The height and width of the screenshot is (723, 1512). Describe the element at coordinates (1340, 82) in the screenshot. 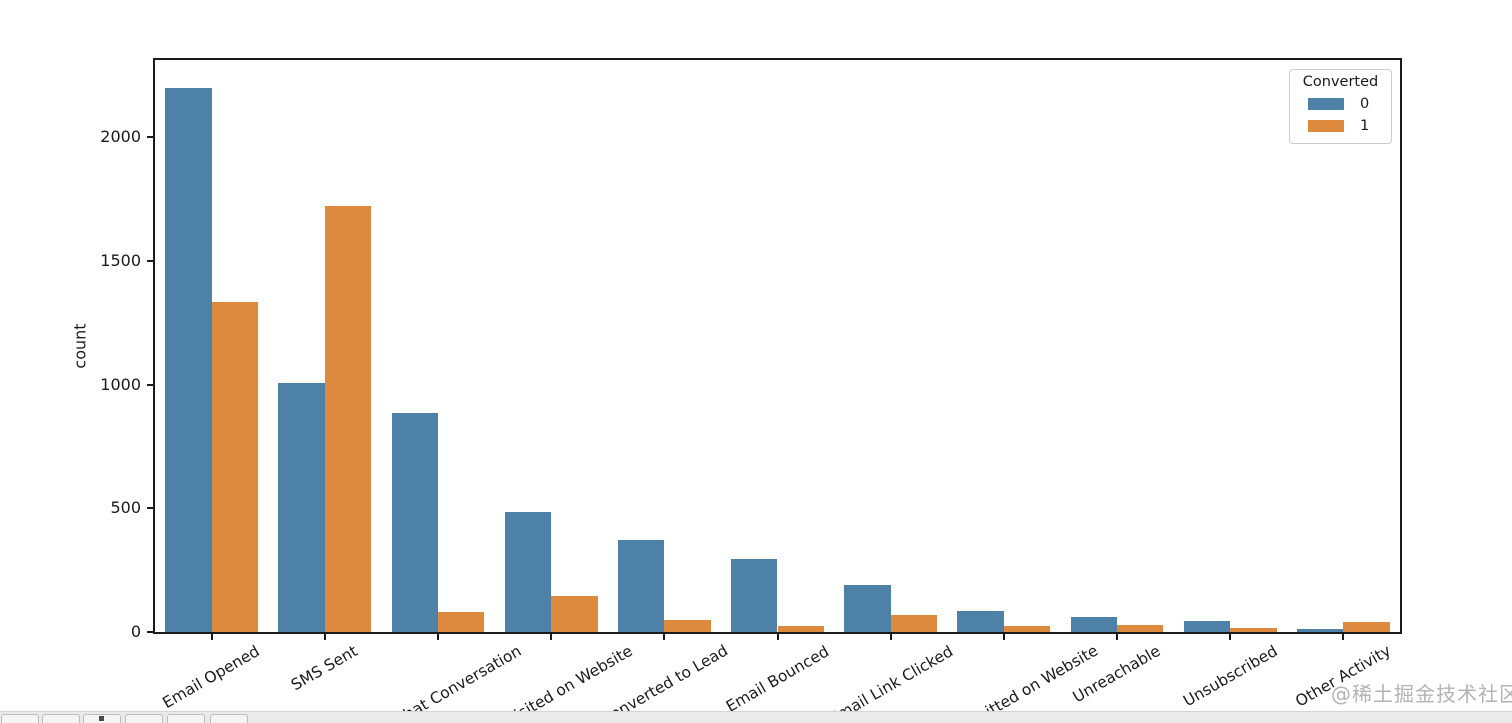

I see `legend-title: Converted` at that location.